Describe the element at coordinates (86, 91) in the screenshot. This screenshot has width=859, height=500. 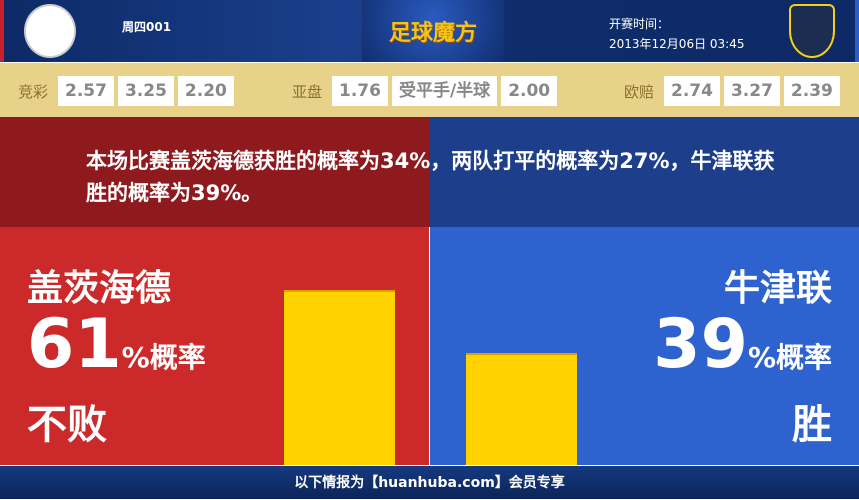
I see `odds-value: 2.57` at that location.